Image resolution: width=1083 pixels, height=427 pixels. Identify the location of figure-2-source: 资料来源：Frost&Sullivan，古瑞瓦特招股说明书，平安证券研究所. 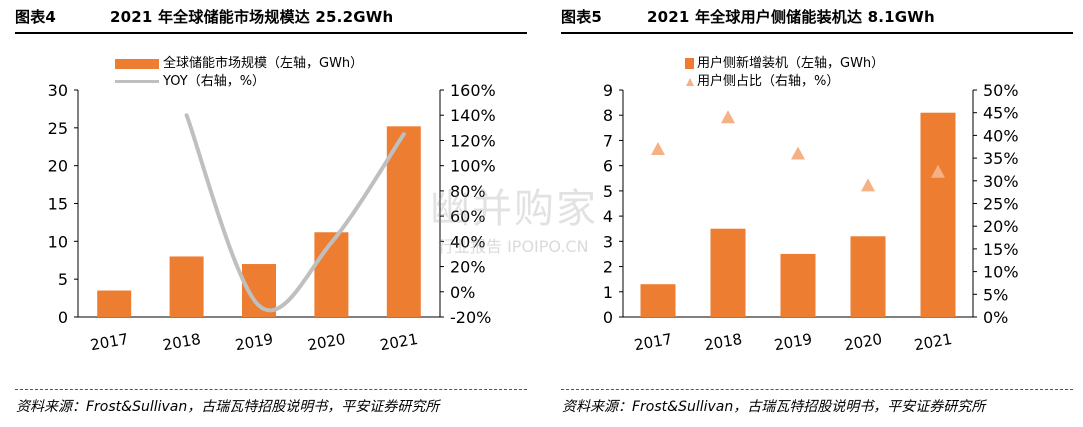
(774, 407).